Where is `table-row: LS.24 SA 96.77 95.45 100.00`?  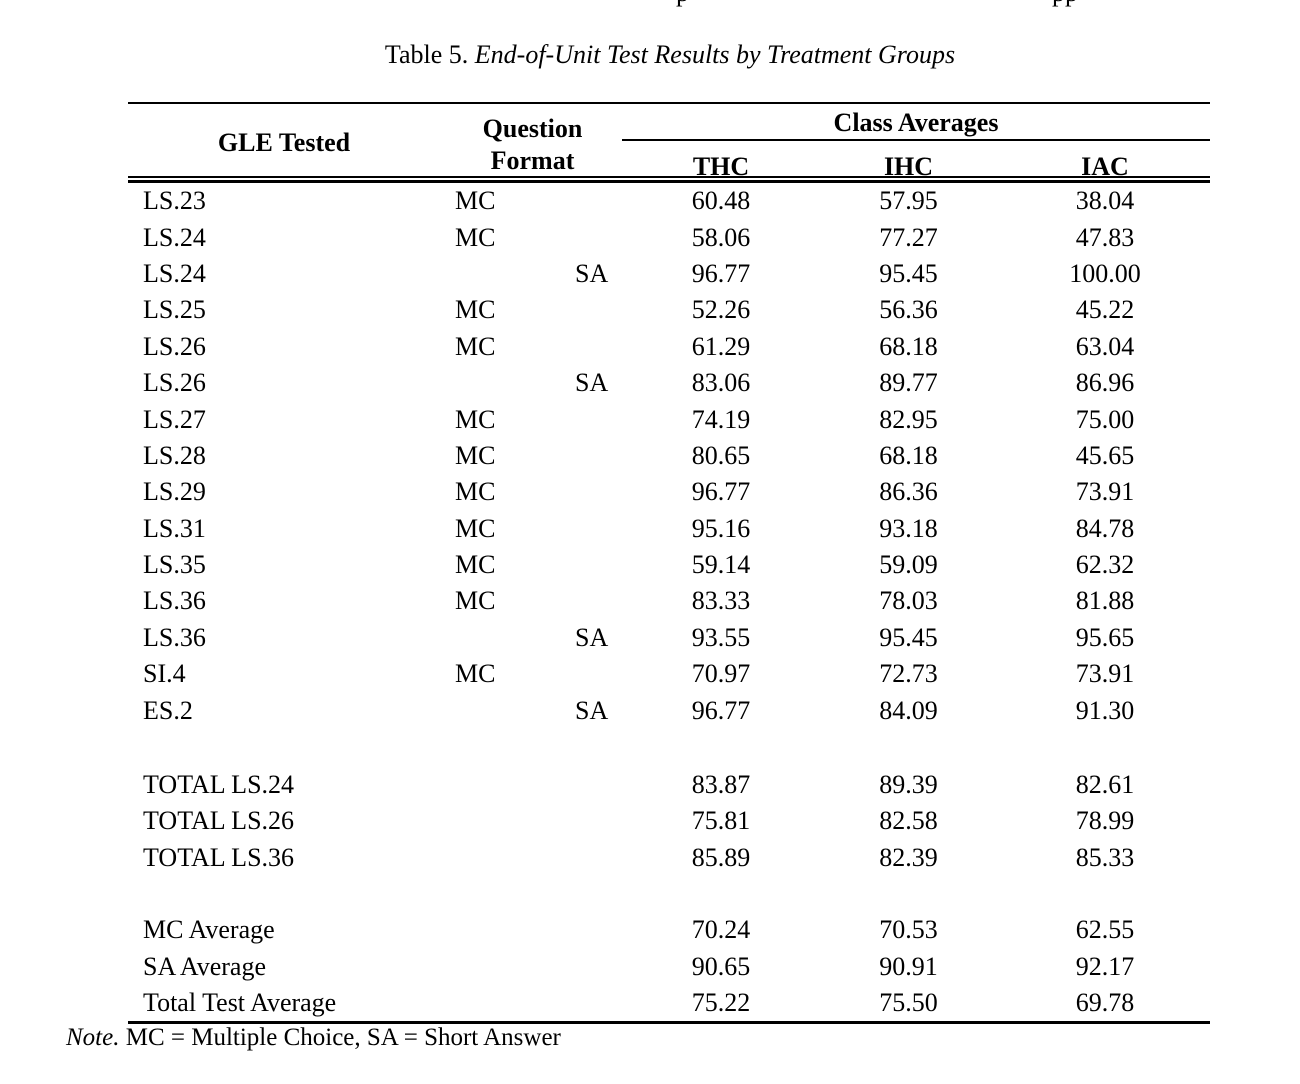 table-row: LS.24 SA 96.77 95.45 100.00 is located at coordinates (669, 274).